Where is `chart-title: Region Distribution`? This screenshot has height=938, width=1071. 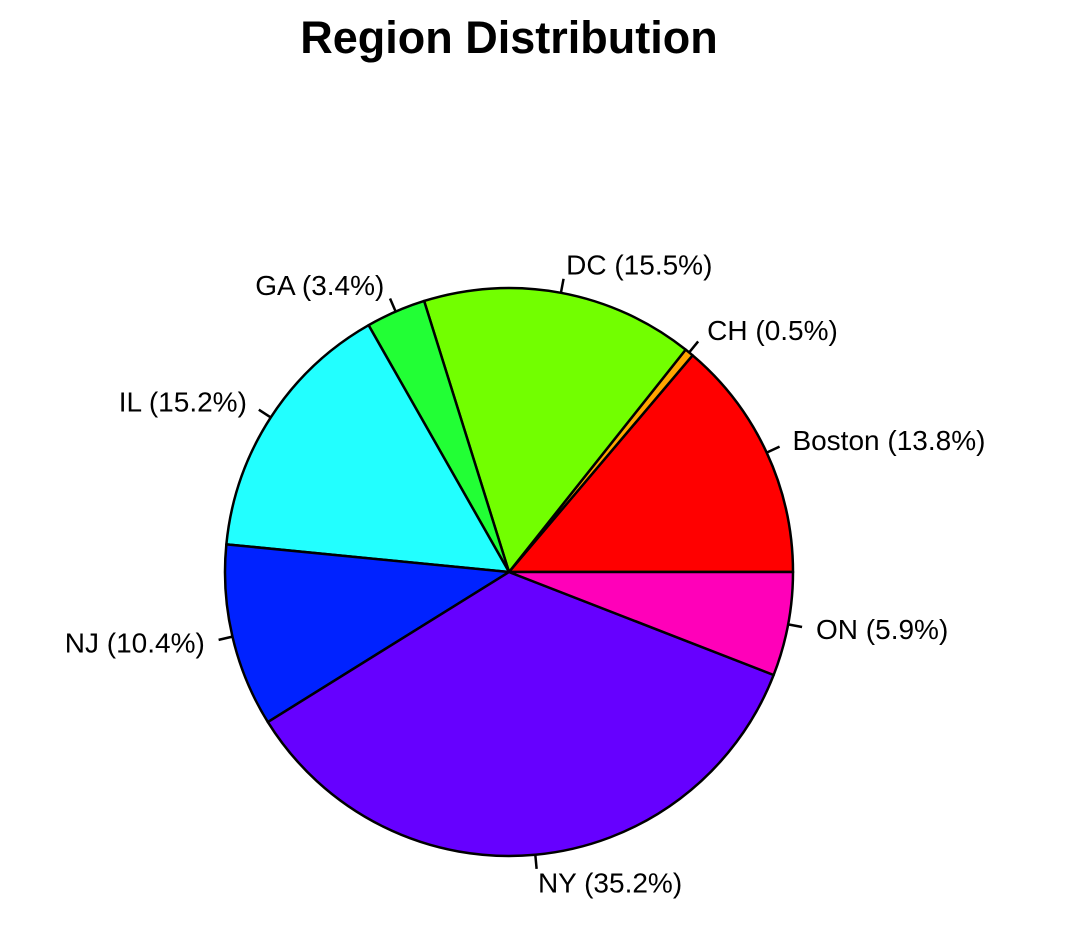 chart-title: Region Distribution is located at coordinates (509, 37).